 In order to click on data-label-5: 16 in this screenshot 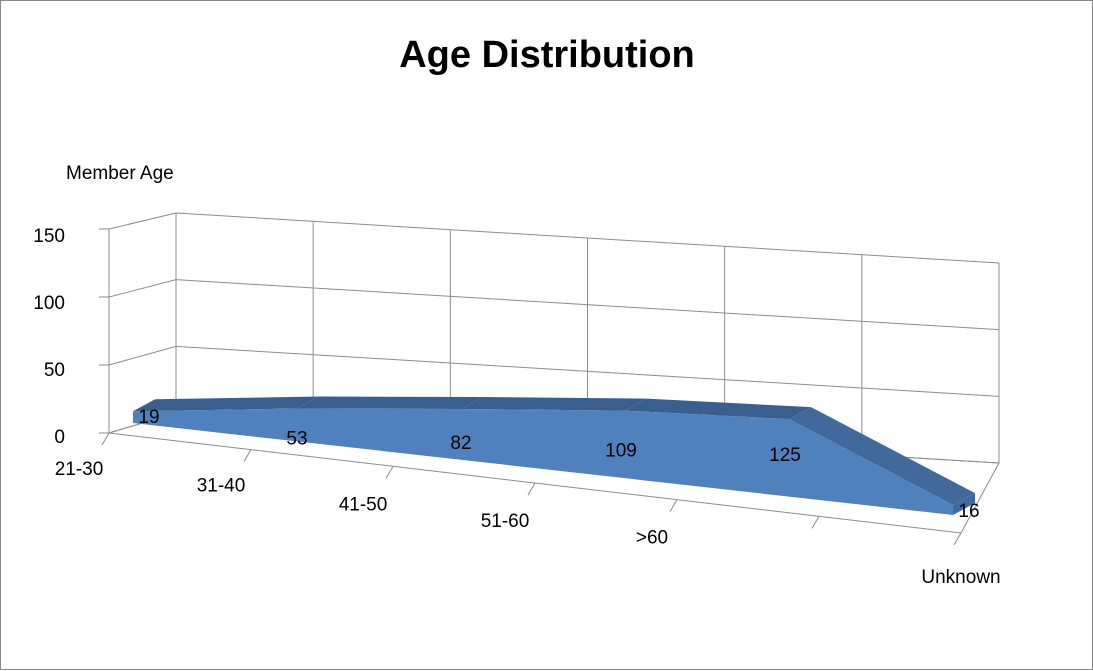, I will do `click(968, 511)`.